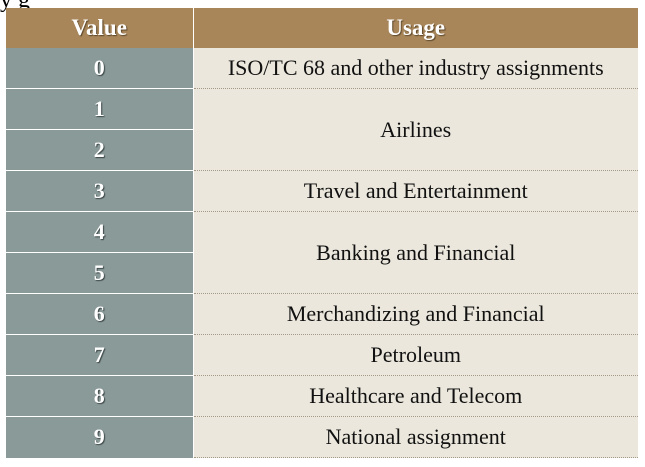 The image size is (645, 467). What do you see at coordinates (415, 68) in the screenshot?
I see `usage-cell: ISO/TC 68 and other industry assignments` at bounding box center [415, 68].